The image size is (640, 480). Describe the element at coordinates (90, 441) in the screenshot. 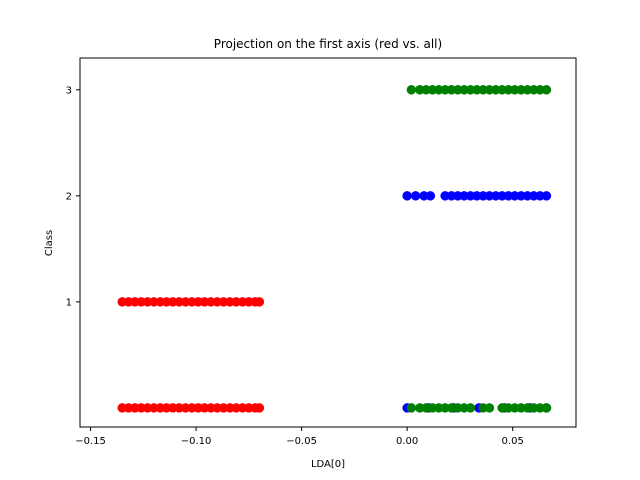

I see `x-tick-label: −0.15` at that location.